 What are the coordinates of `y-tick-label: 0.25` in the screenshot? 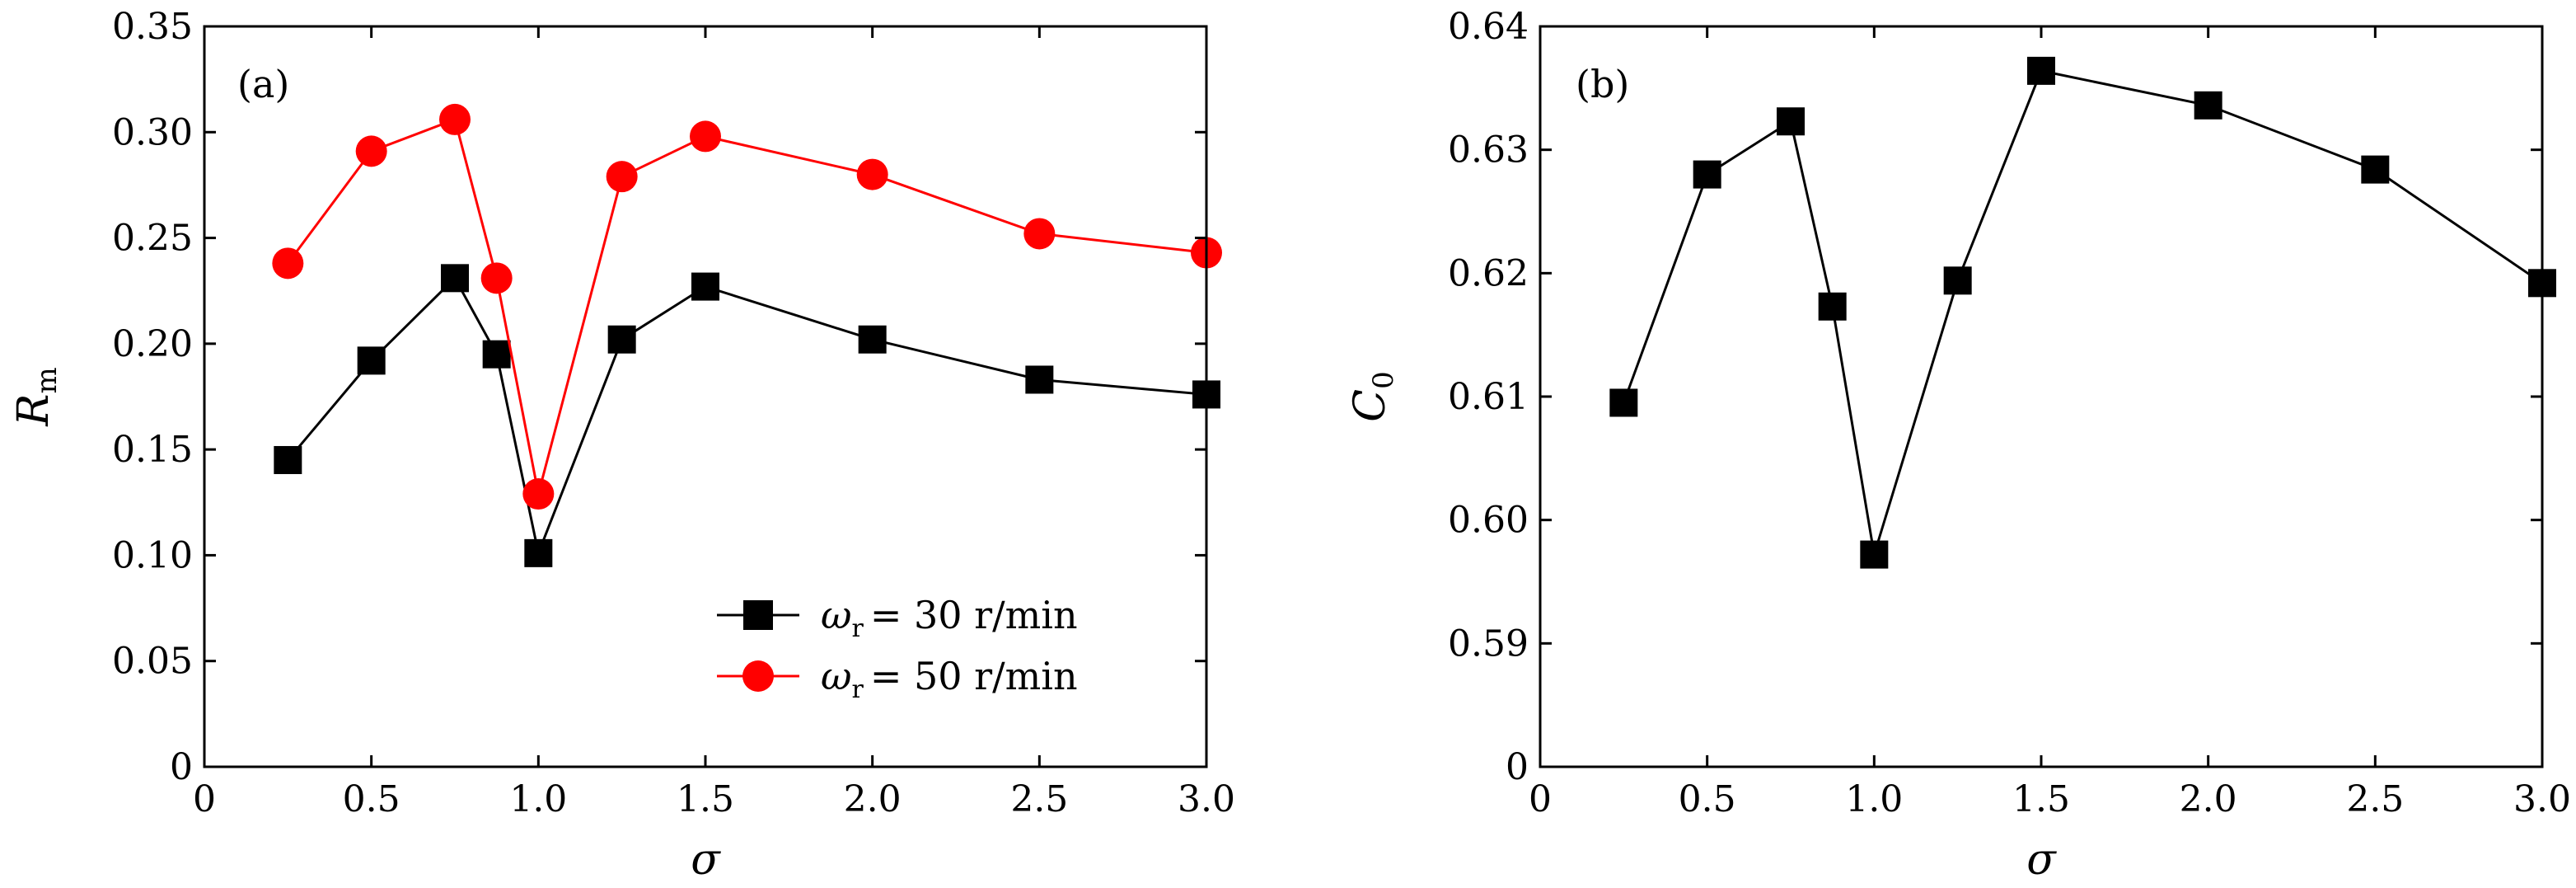 It's located at (152, 239).